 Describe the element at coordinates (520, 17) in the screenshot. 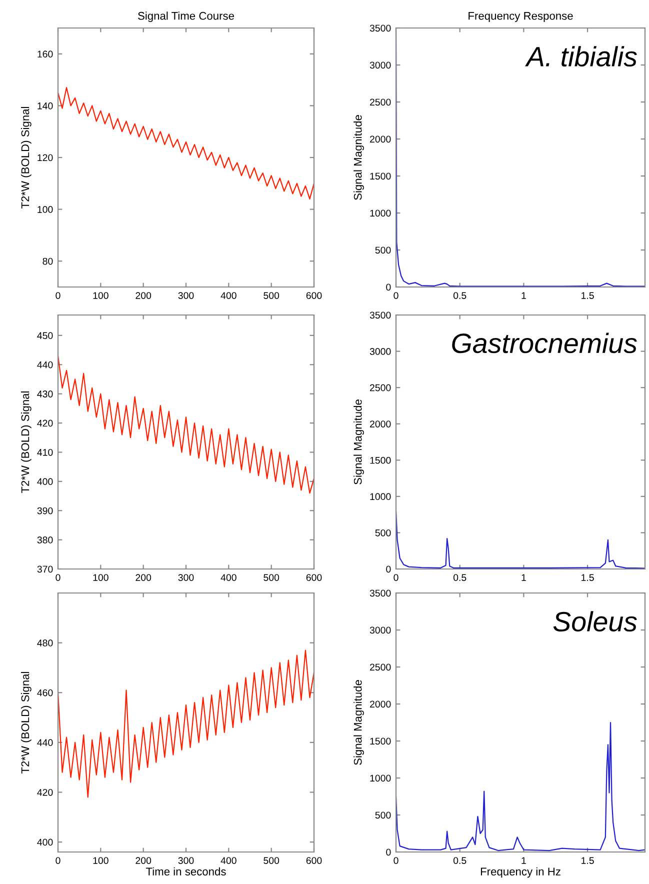

I see `chart-title: Frequency Response` at that location.